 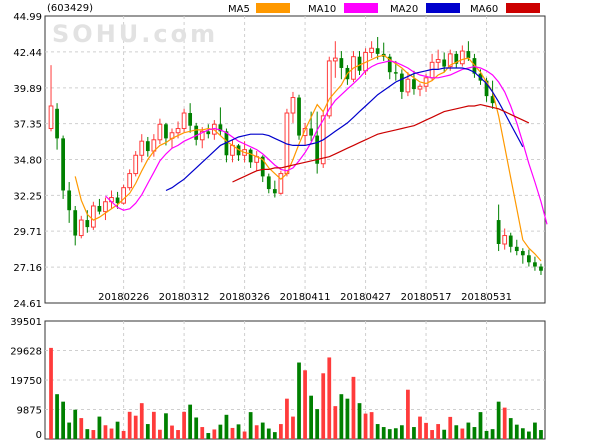 I want to click on price-tick-label: 39.89, so click(x=27, y=89).